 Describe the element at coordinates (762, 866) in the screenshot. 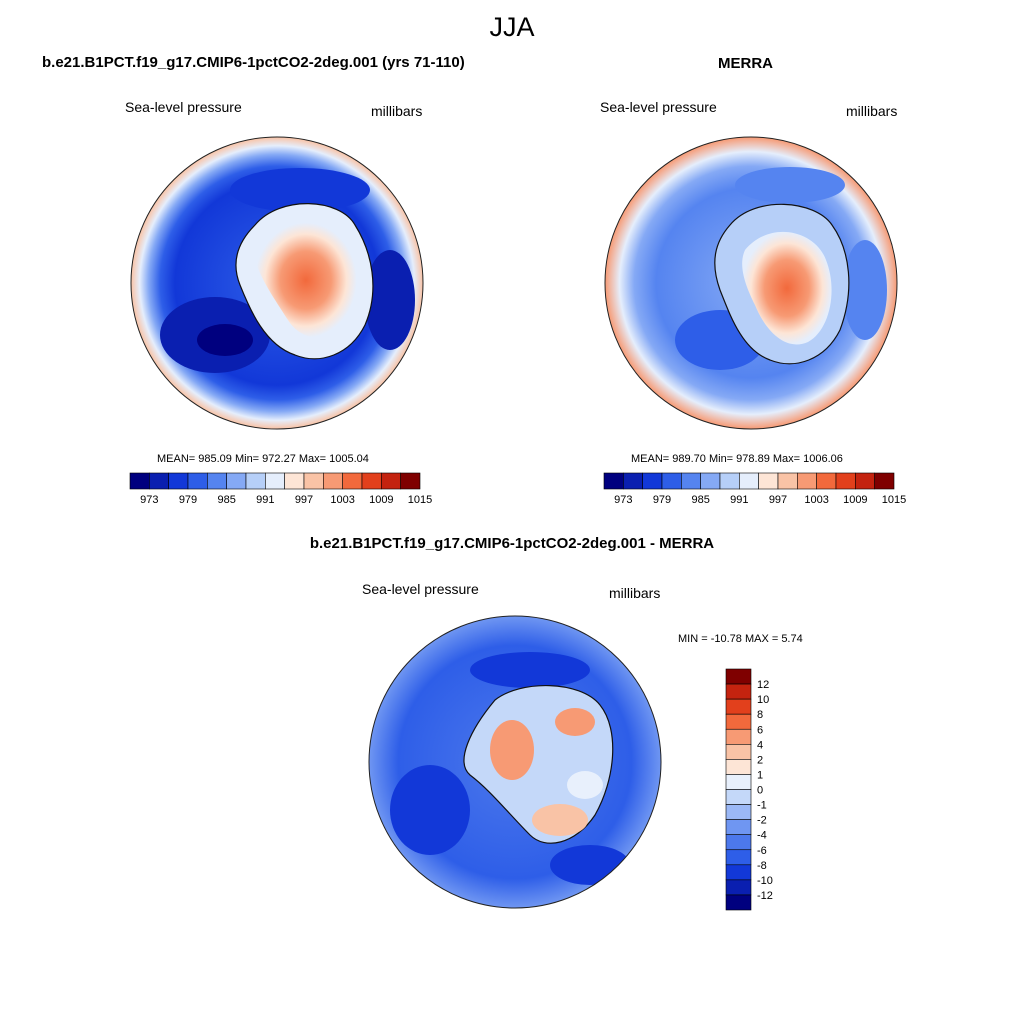

I see `diff-colorbar-tick-label: -8` at that location.